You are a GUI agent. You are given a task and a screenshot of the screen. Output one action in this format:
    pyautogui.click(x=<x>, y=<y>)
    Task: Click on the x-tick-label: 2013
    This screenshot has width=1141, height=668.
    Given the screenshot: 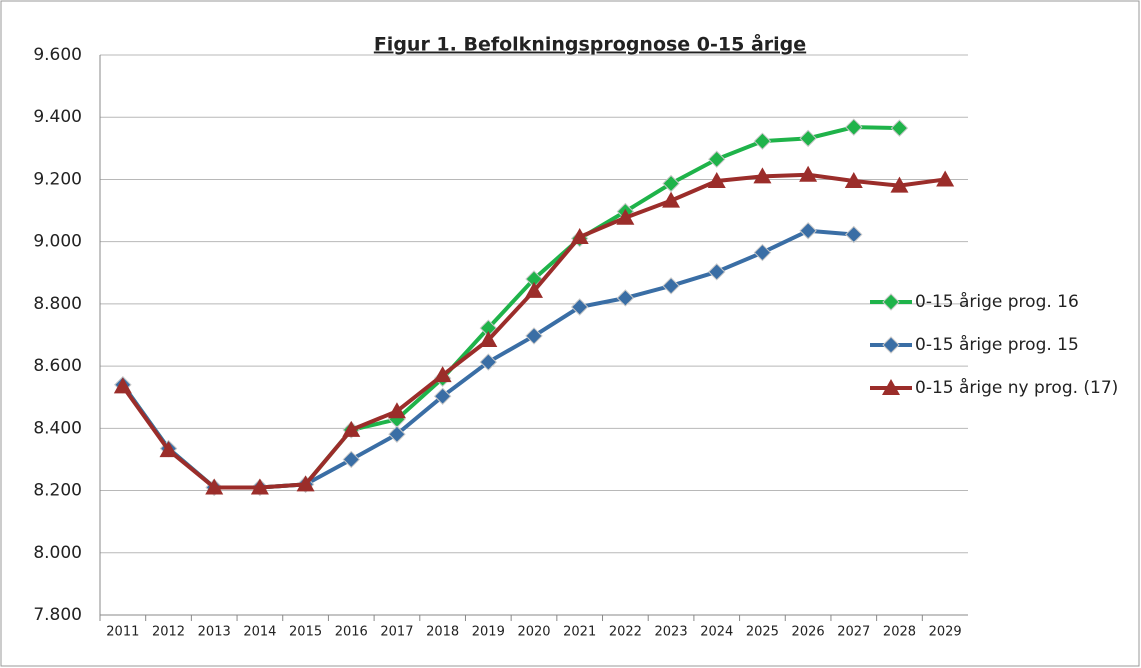 What is the action you would take?
    pyautogui.click(x=214, y=632)
    